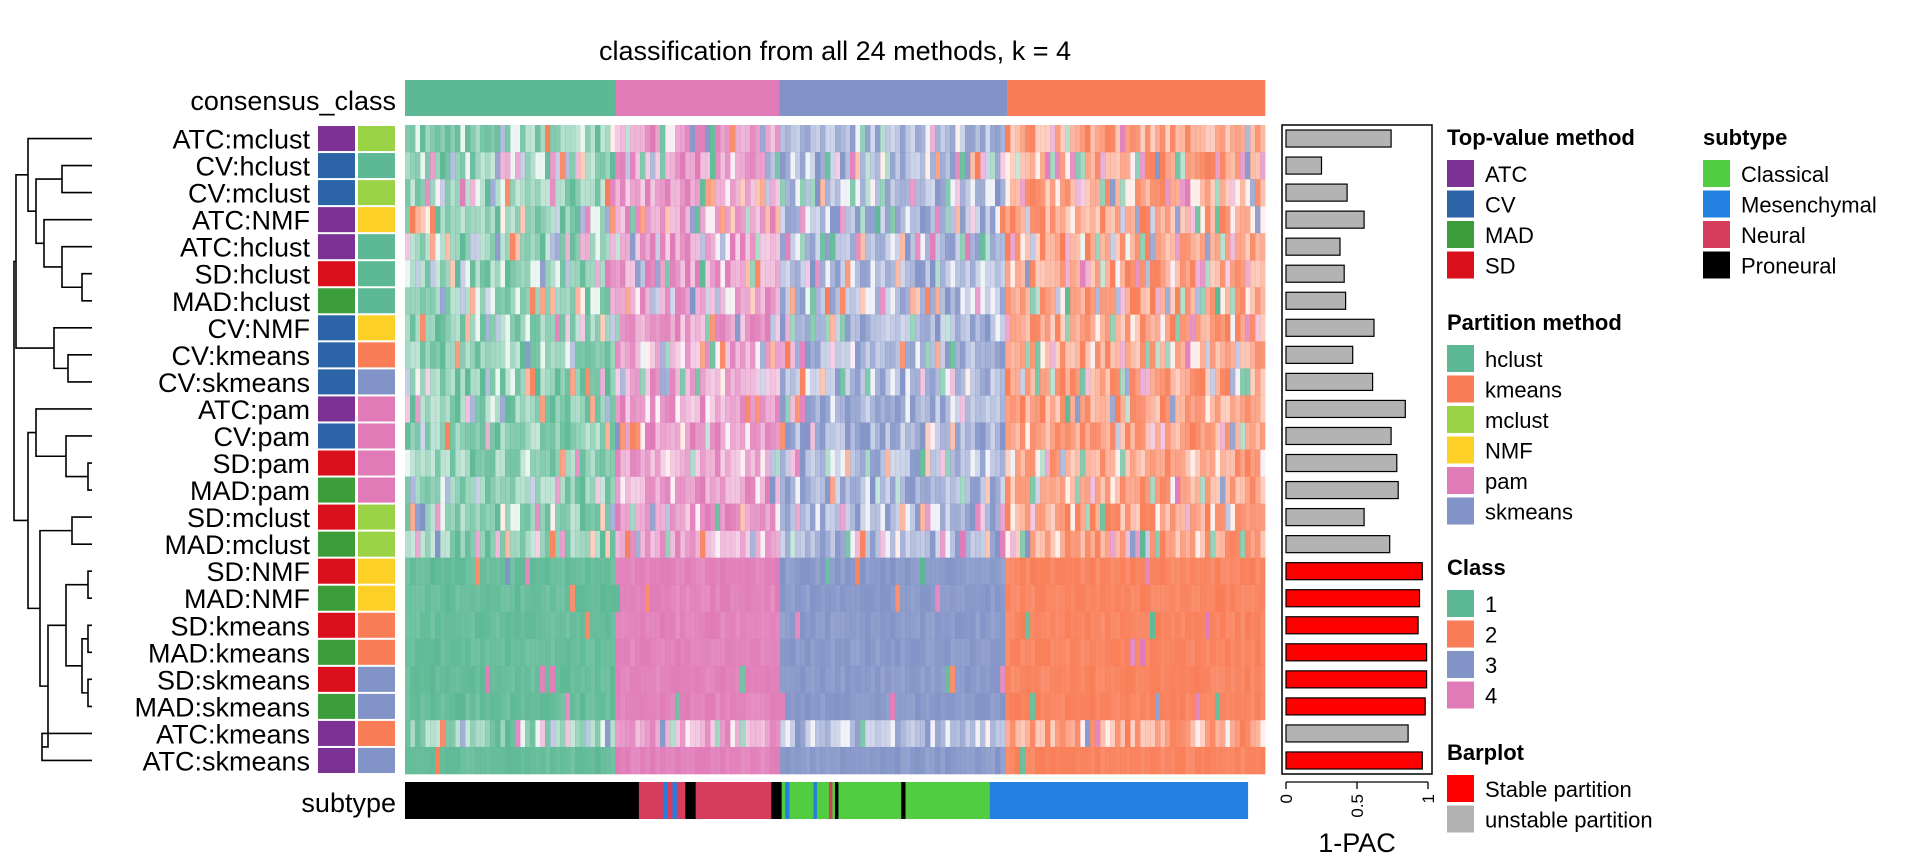 Image resolution: width=1920 pixels, height=865 pixels. What do you see at coordinates (1460, 511) in the screenshot?
I see `legend-swatch` at bounding box center [1460, 511].